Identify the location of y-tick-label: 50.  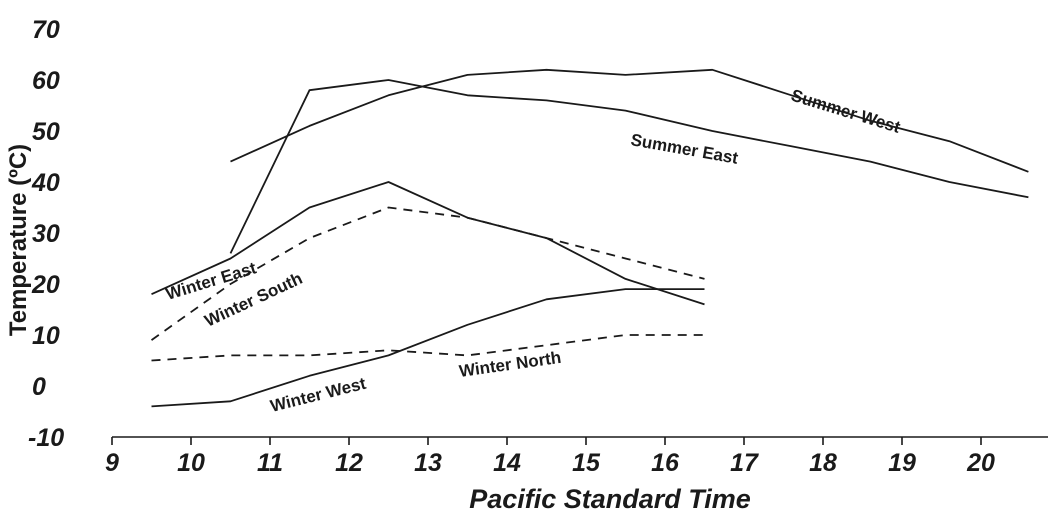
(46, 132).